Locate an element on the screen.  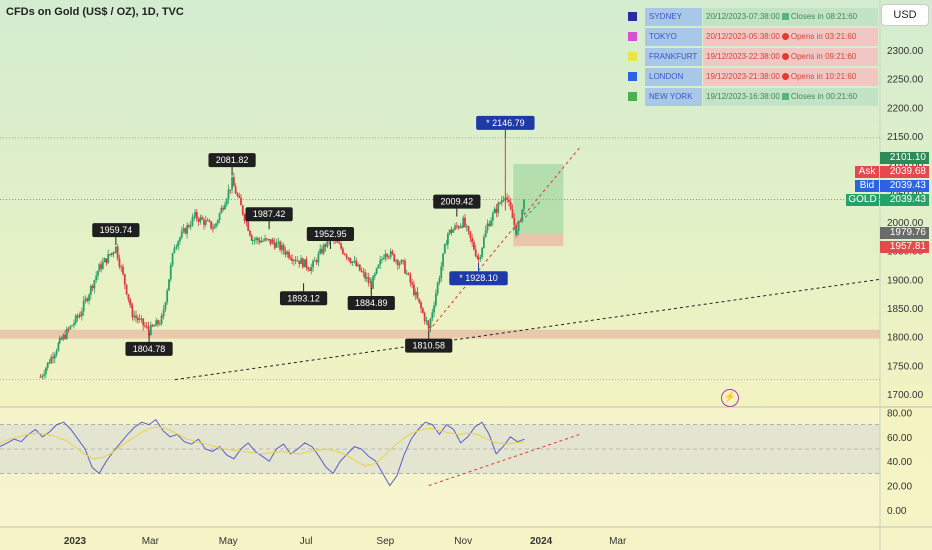
rsi-smoothing-line is located at coordinates (262, 446).